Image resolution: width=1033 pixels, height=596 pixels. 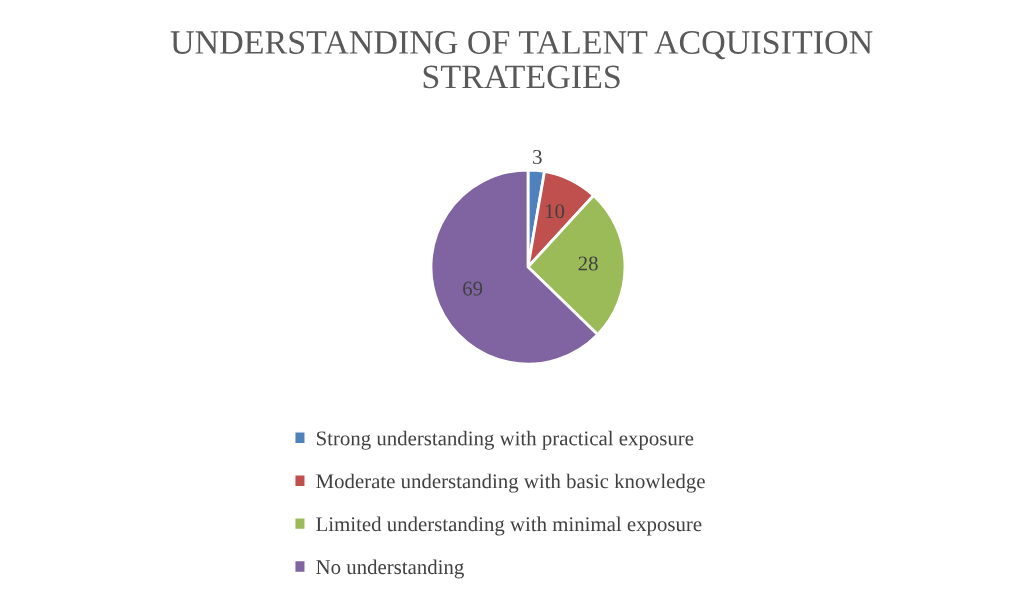 What do you see at coordinates (505, 440) in the screenshot?
I see `legend-label: Strong understanding with practical exposure` at bounding box center [505, 440].